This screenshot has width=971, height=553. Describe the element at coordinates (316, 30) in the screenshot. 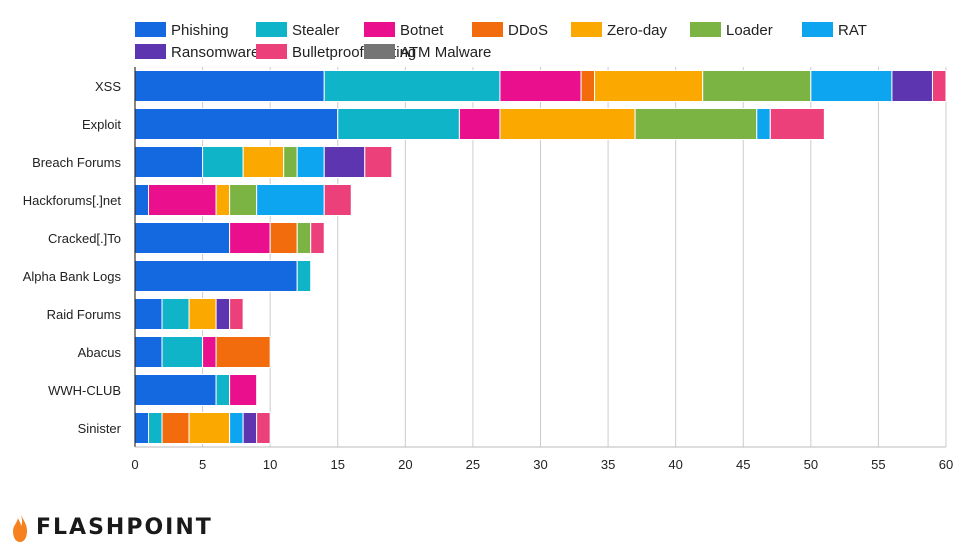

I see `legend-label: Stealer` at that location.